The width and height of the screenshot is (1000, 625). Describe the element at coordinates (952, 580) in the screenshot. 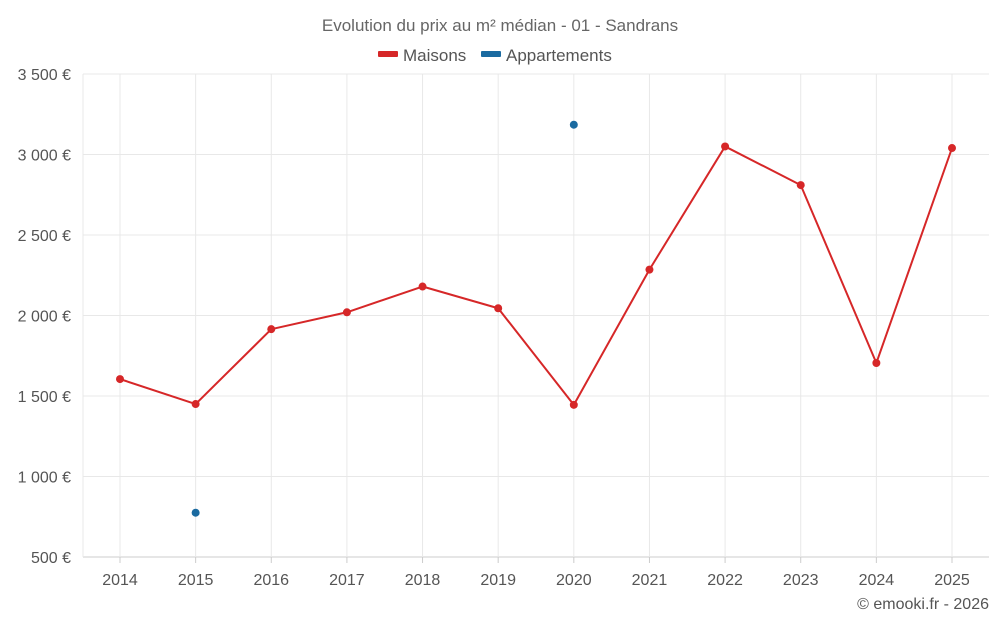

I see `x-tick-label: 2025` at that location.